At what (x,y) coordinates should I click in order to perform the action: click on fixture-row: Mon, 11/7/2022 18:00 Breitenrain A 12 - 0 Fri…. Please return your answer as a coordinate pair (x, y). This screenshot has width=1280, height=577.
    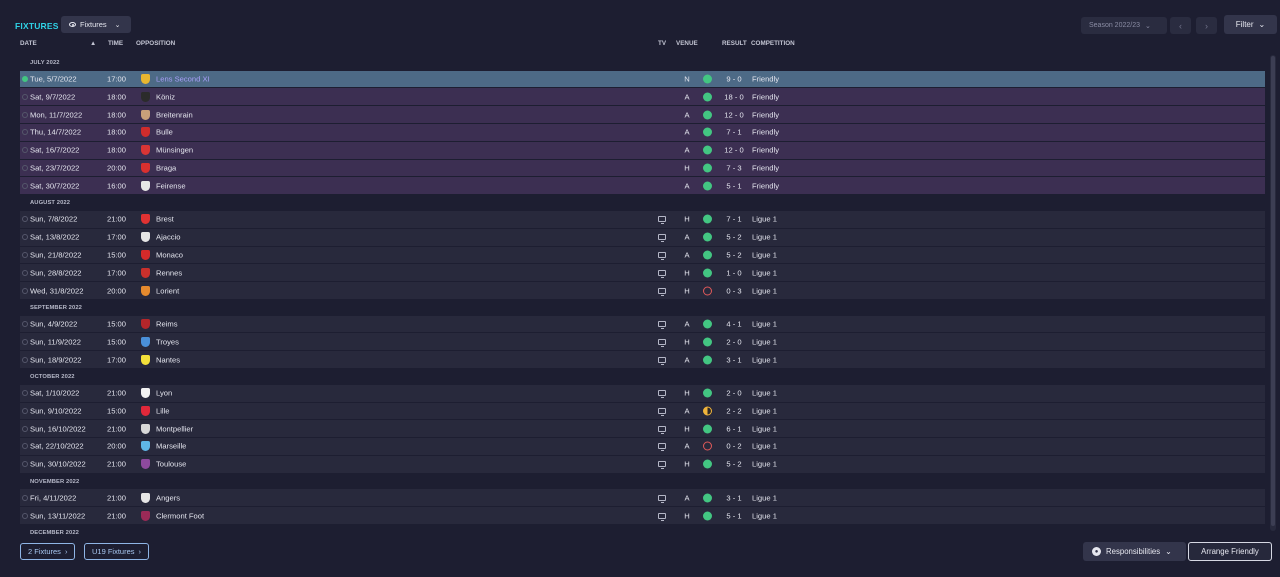
    Looking at the image, I should click on (642, 115).